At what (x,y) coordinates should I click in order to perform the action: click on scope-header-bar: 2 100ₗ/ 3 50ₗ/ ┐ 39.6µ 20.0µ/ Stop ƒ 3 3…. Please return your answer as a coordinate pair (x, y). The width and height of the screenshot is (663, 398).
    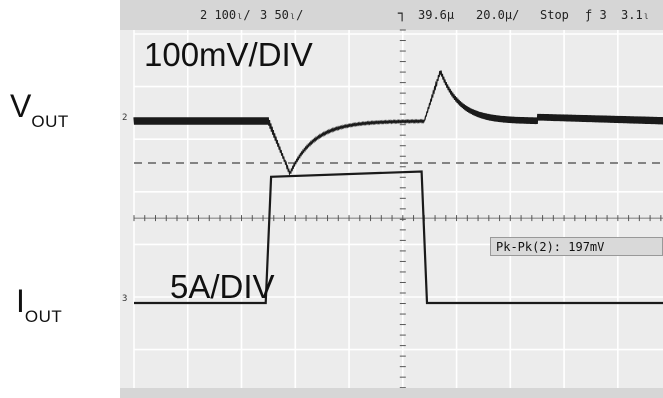
    Looking at the image, I should click on (391, 15).